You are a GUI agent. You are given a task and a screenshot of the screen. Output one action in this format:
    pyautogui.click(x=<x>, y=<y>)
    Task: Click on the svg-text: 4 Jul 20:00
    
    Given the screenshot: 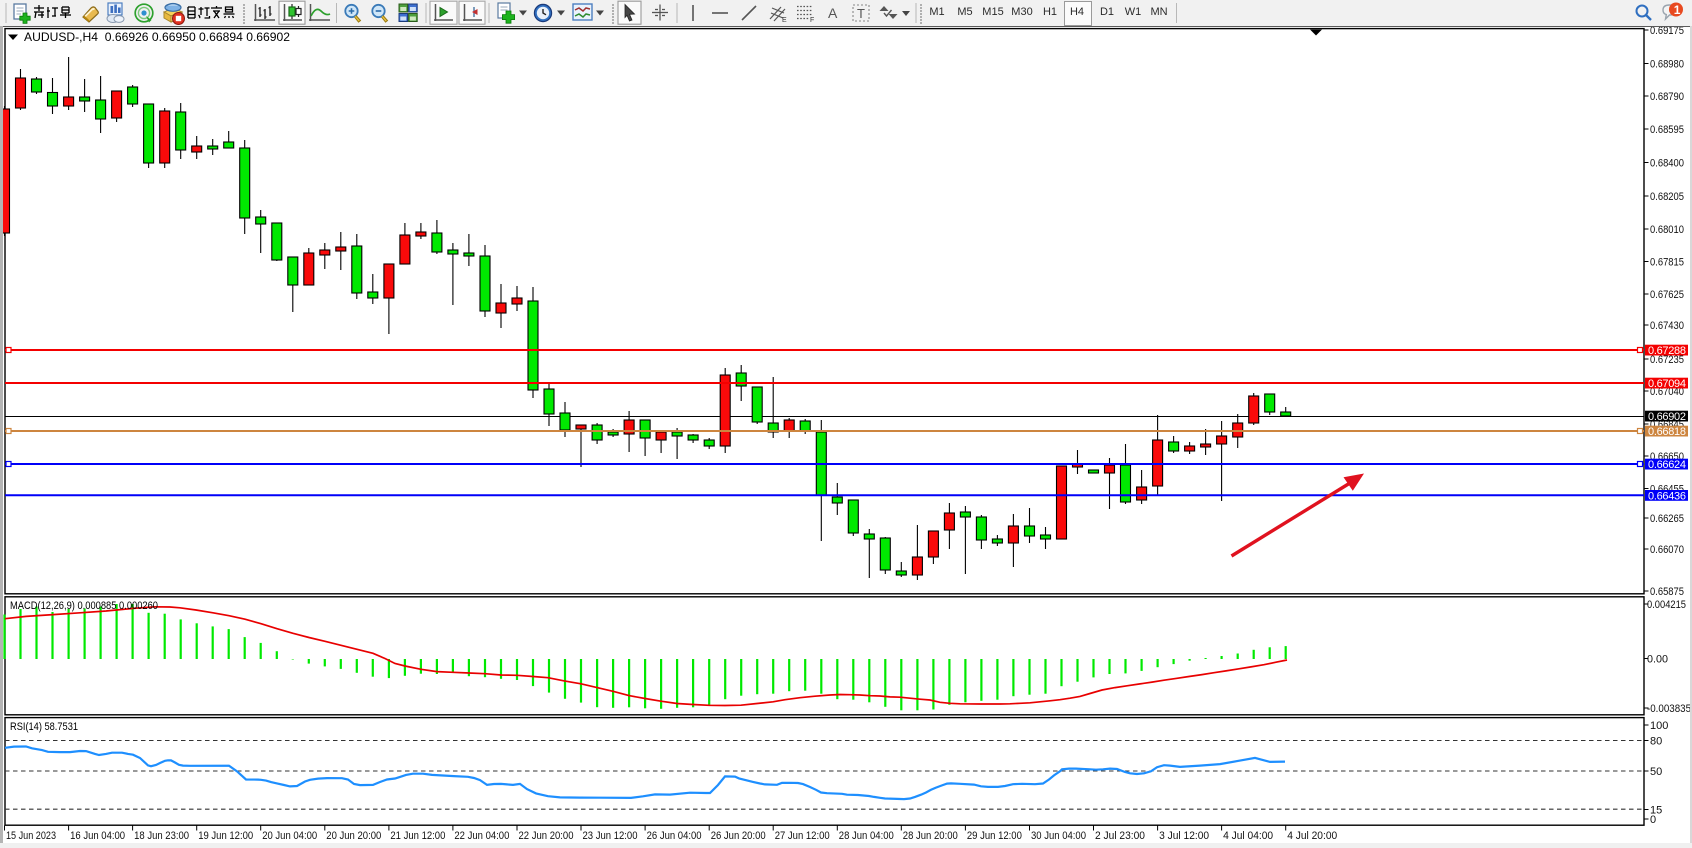 What is the action you would take?
    pyautogui.click(x=1312, y=836)
    